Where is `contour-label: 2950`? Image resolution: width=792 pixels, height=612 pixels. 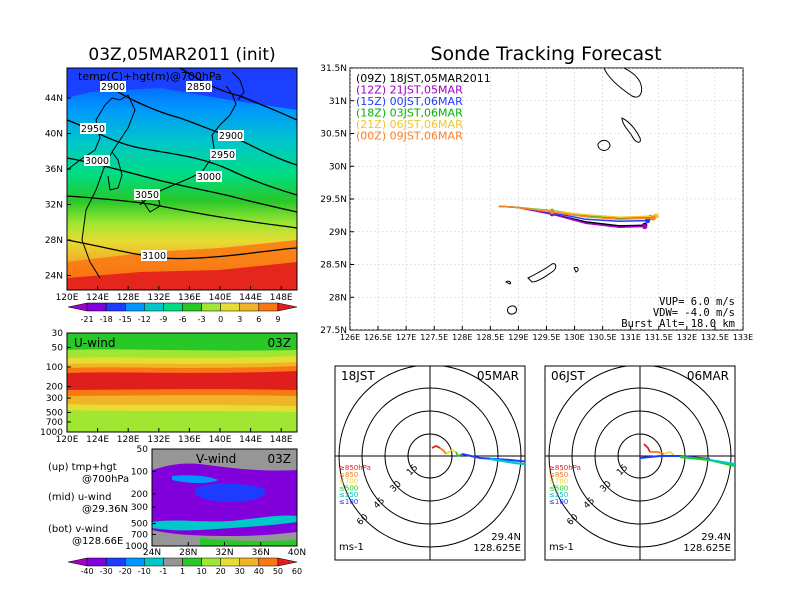
contour-label: 2950 is located at coordinates (93, 129).